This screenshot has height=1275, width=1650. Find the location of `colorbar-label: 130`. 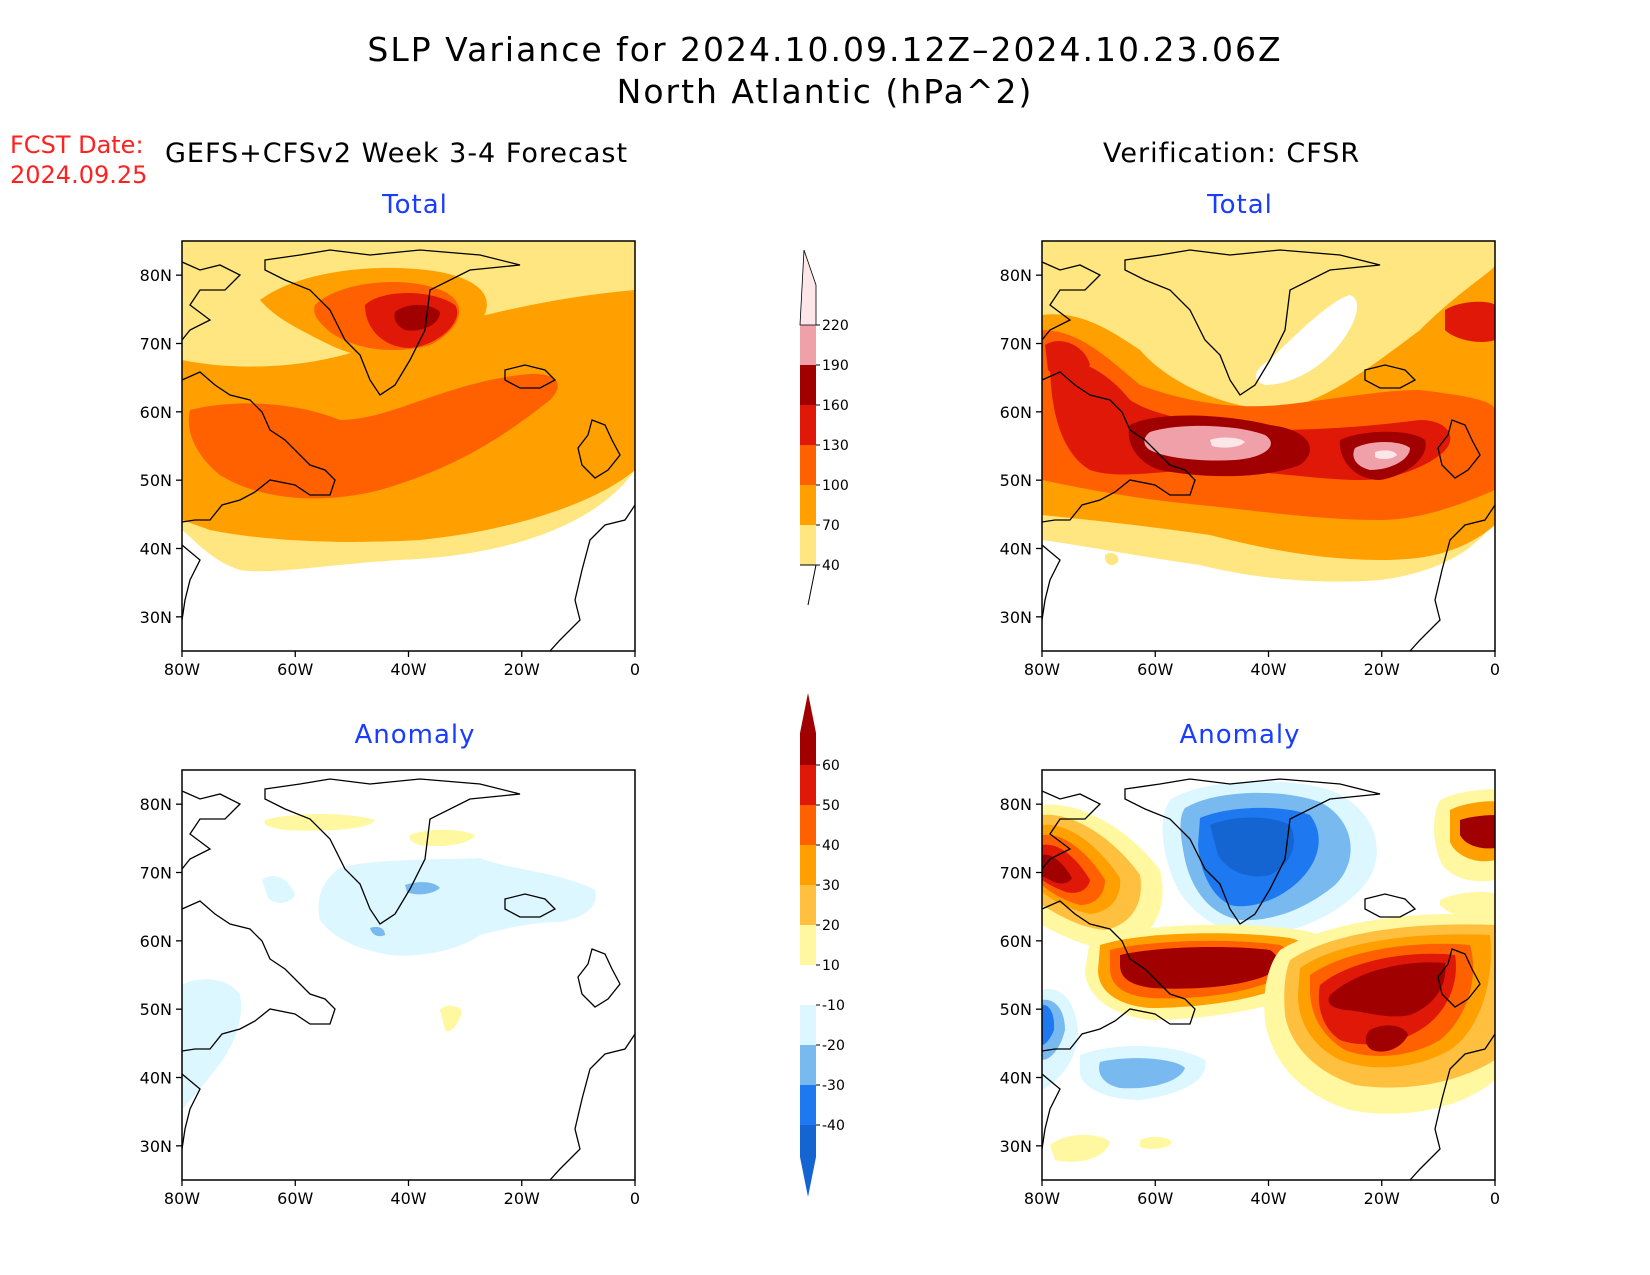

colorbar-label: 130 is located at coordinates (835, 446).